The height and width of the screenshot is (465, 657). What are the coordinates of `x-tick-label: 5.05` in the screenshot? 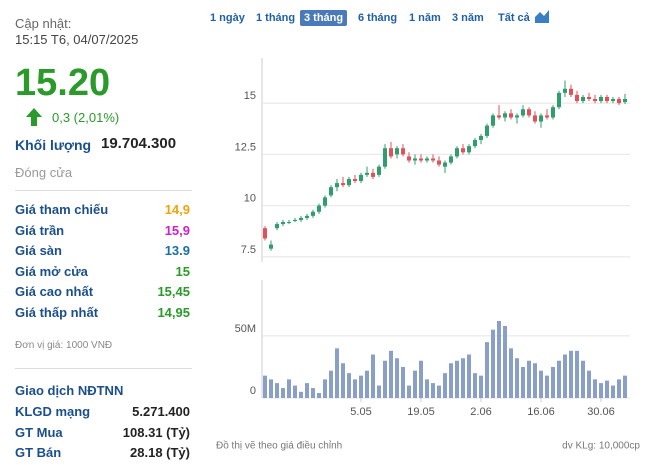 It's located at (360, 412).